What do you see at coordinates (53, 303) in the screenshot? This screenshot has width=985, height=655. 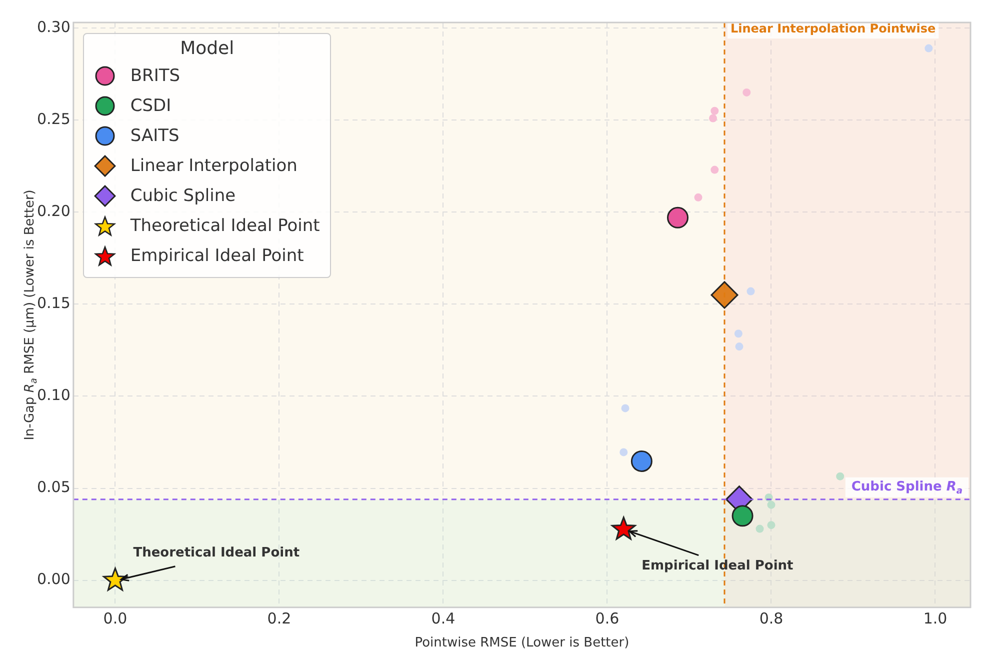 I see `y-tick-label: 0.15` at bounding box center [53, 303].